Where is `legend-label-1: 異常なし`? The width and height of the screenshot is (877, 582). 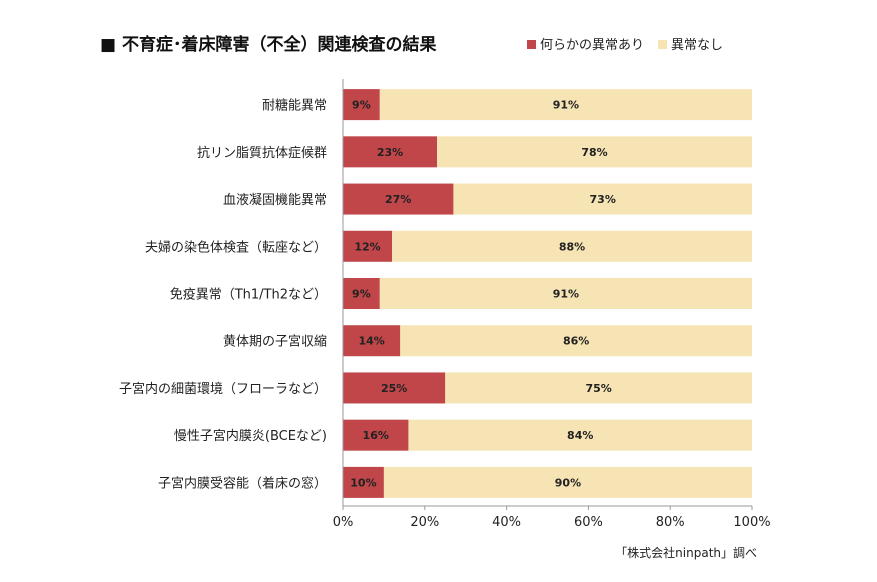
legend-label-1: 異常なし is located at coordinates (697, 45).